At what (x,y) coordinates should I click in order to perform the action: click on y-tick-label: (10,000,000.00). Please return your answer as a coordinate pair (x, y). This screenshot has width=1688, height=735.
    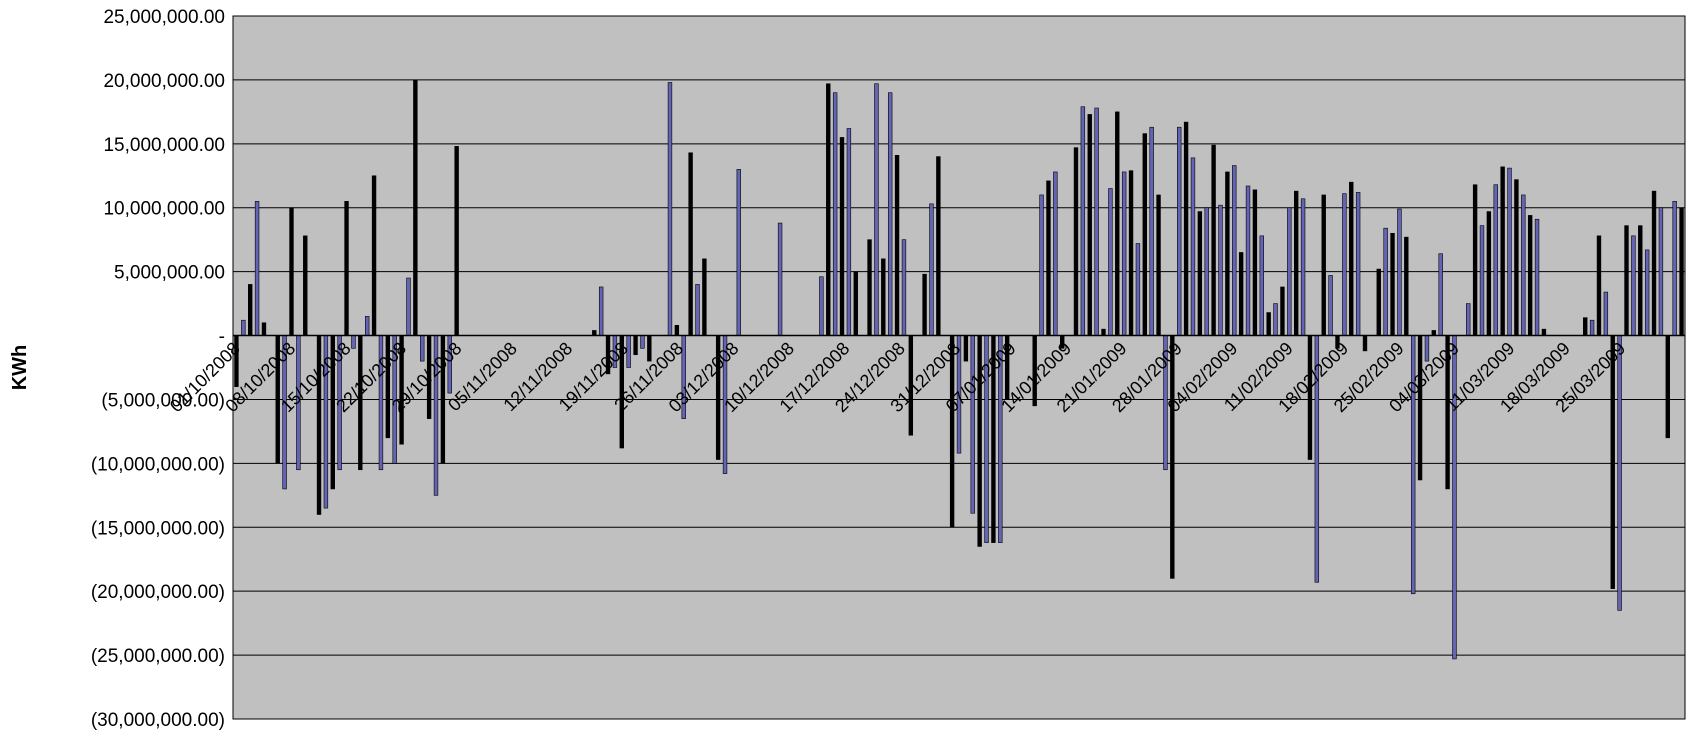
    Looking at the image, I should click on (158, 464).